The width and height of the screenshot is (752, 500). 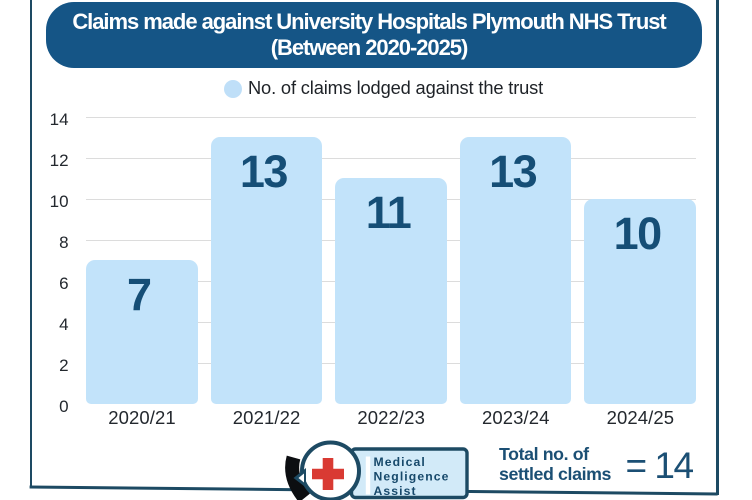 I want to click on svg-text: Medical, so click(x=400, y=462).